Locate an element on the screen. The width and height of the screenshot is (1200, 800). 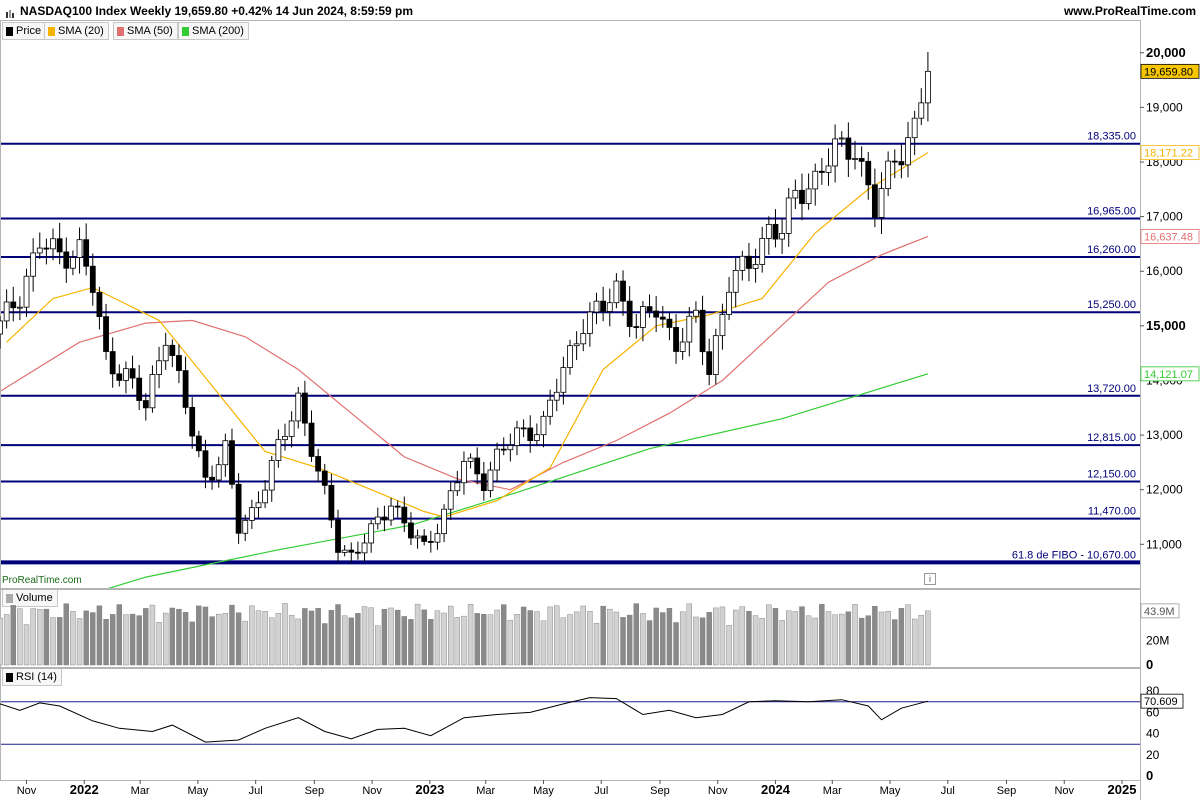
x-tick-label: Jul is located at coordinates (948, 791).